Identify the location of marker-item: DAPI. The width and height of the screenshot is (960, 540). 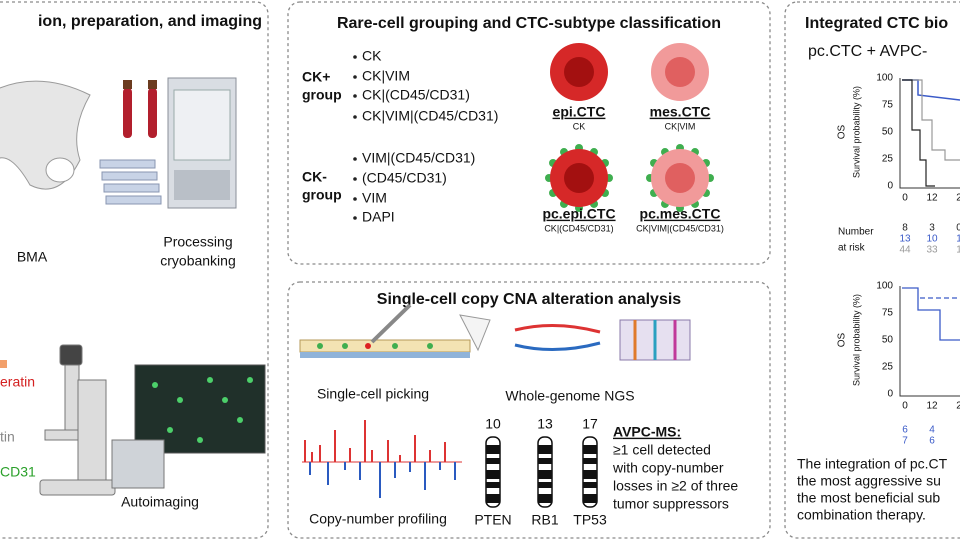
(378, 217).